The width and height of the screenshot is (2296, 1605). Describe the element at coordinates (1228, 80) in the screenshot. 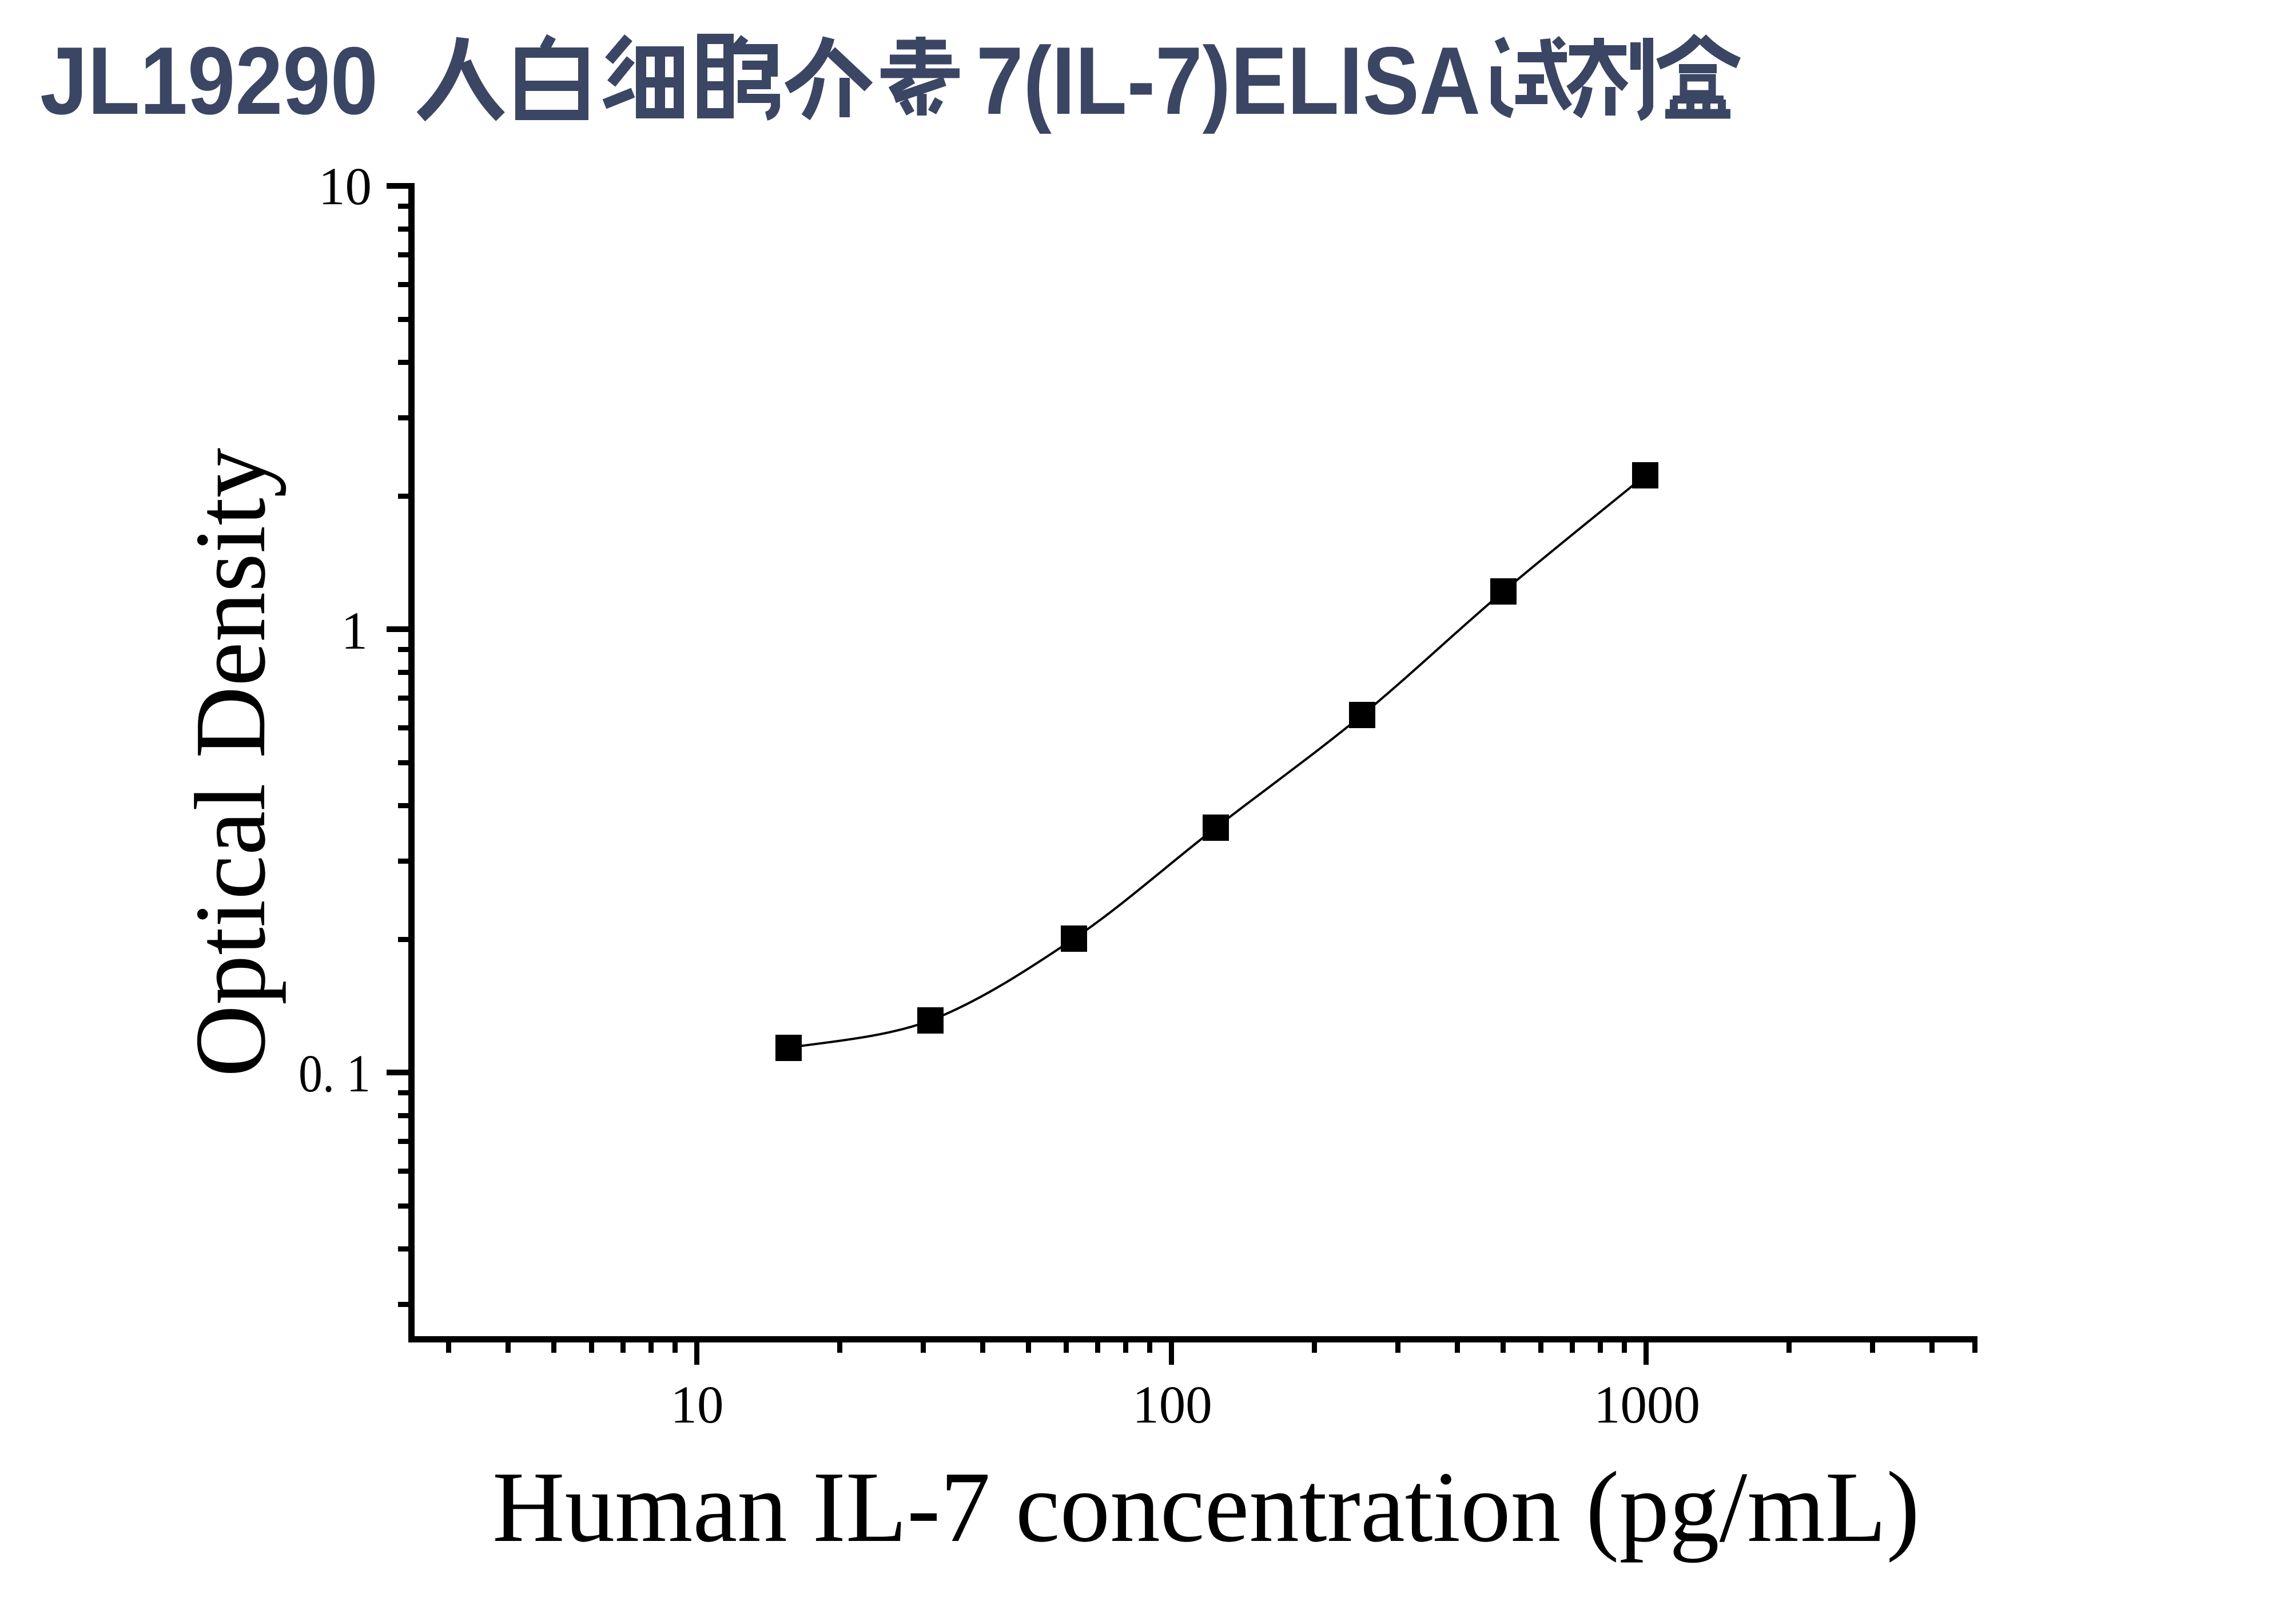

I see `svg-text: 7(IL-7)ELISA` at that location.